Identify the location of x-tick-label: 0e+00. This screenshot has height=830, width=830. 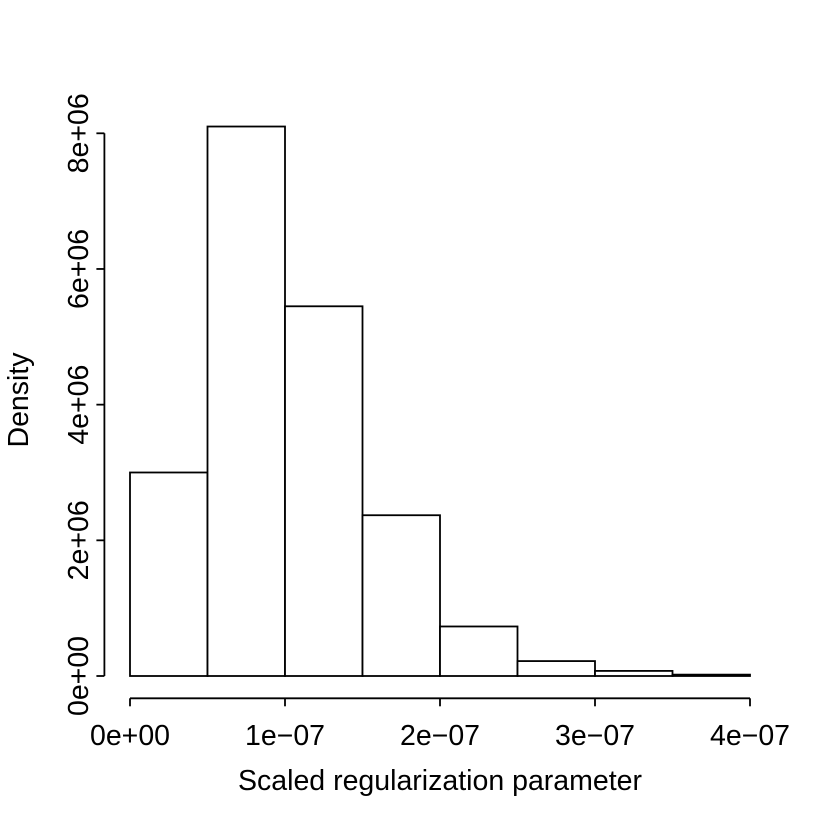
(130, 736).